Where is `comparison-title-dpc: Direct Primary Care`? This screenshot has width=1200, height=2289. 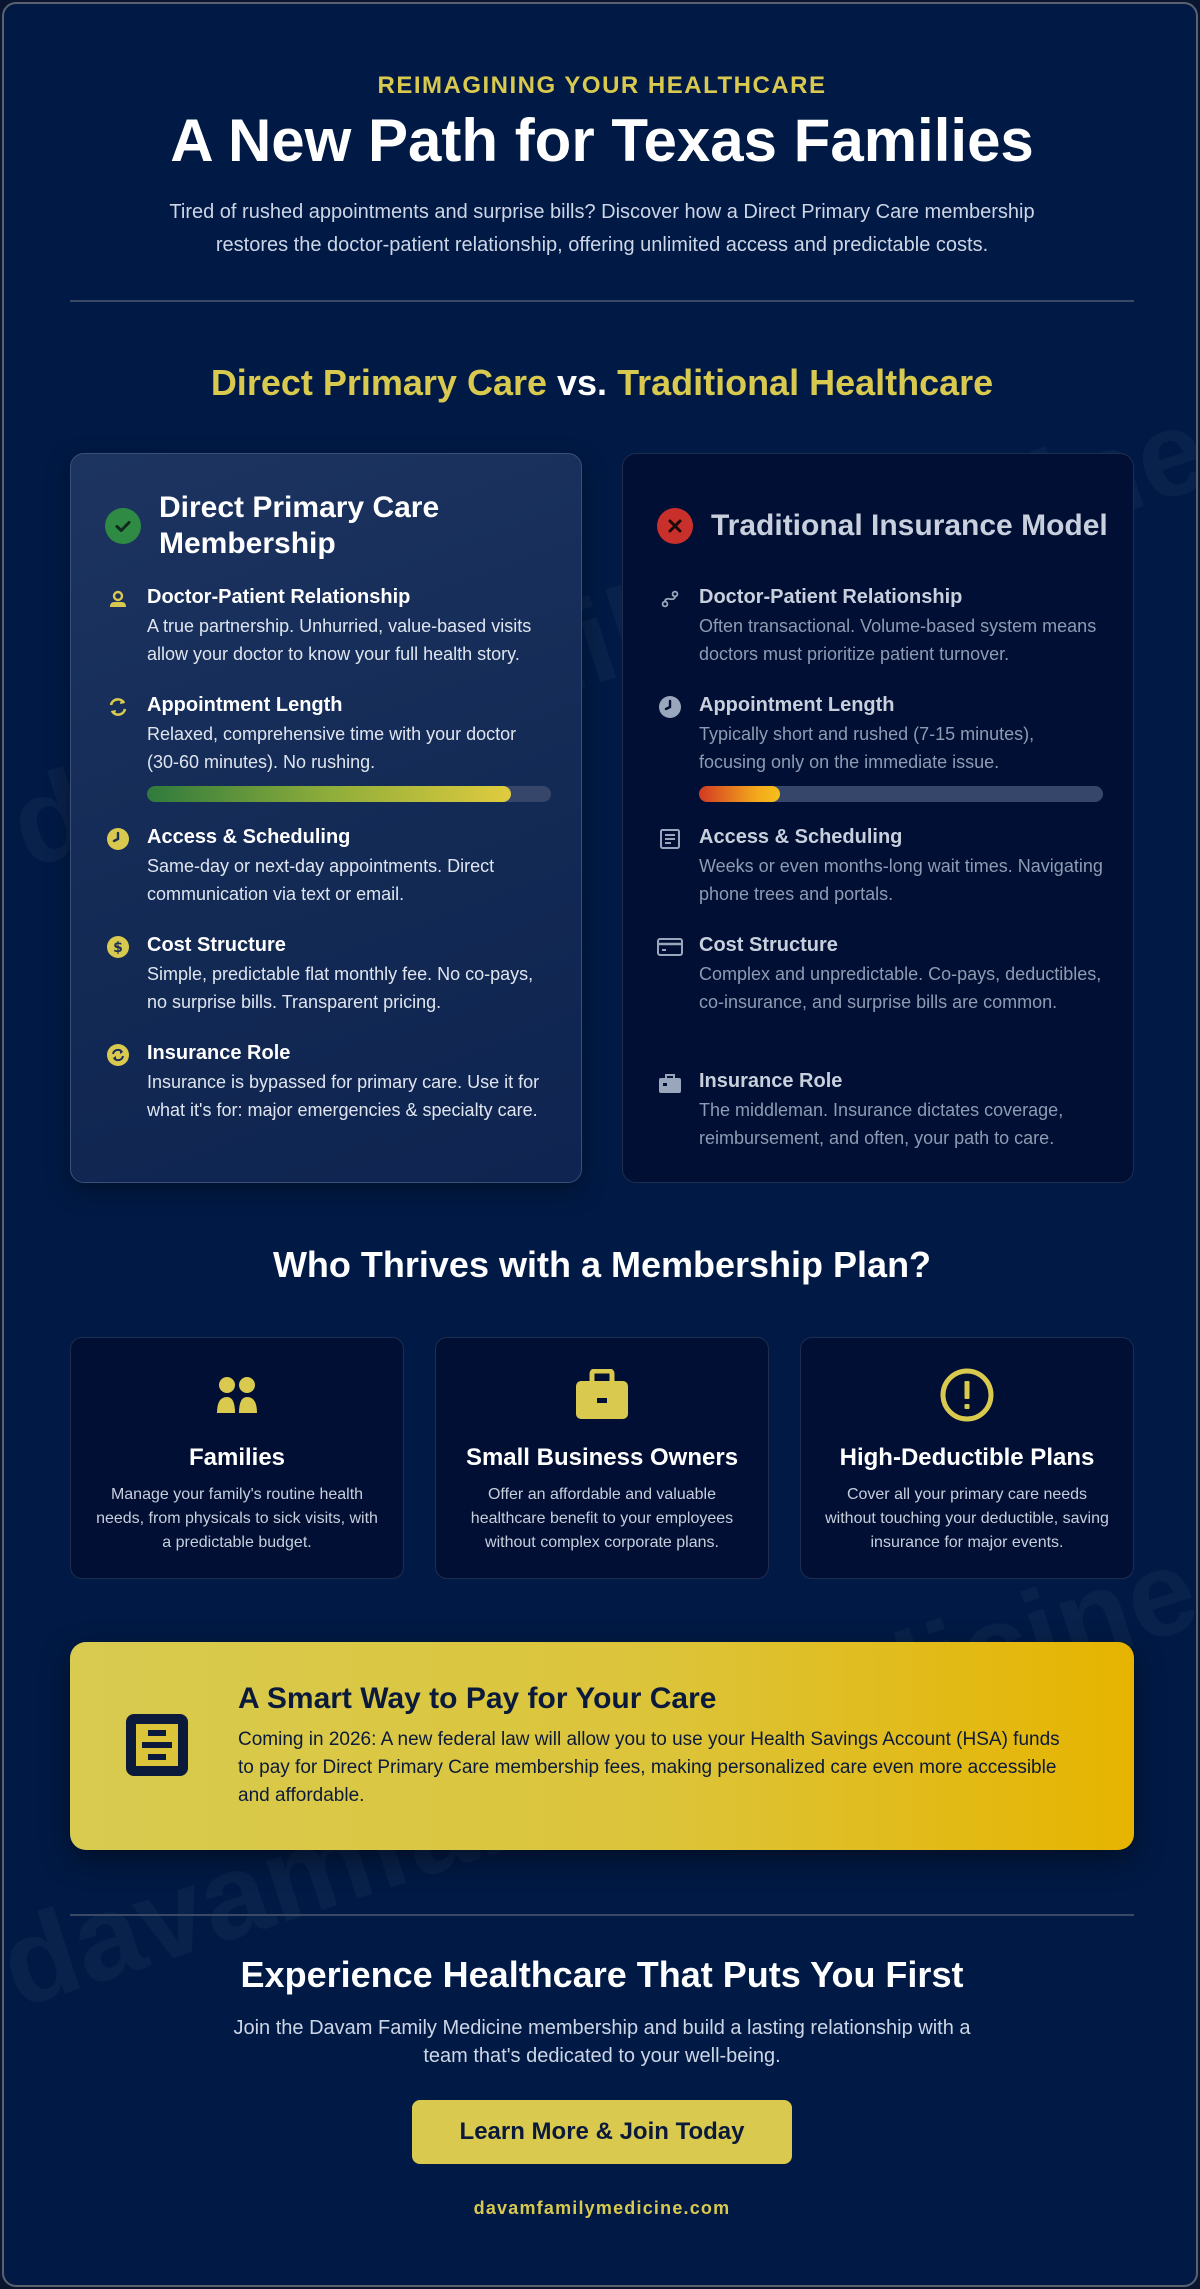
comparison-title-dpc: Direct Primary Care is located at coordinates (378, 382).